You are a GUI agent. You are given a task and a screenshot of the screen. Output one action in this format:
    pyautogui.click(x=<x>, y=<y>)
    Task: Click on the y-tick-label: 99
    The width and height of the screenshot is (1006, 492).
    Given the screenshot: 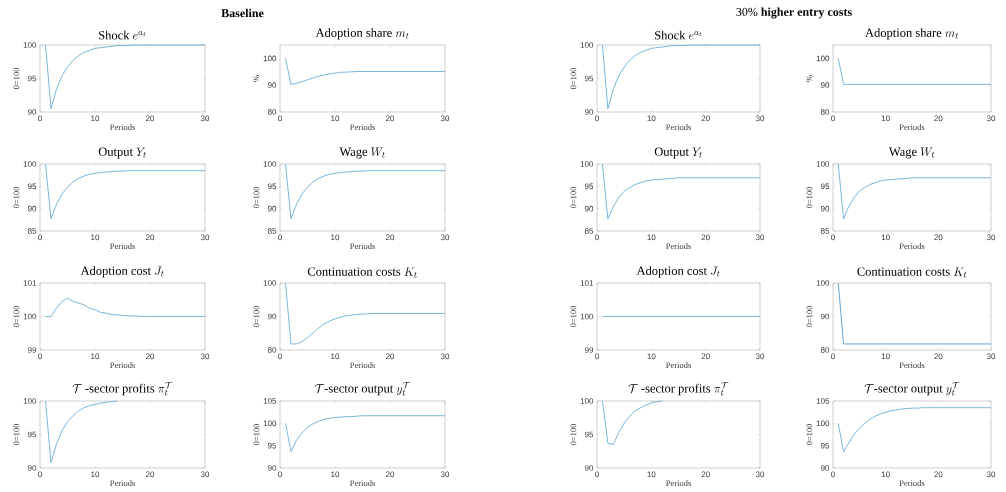 What is the action you would take?
    pyautogui.click(x=32, y=350)
    